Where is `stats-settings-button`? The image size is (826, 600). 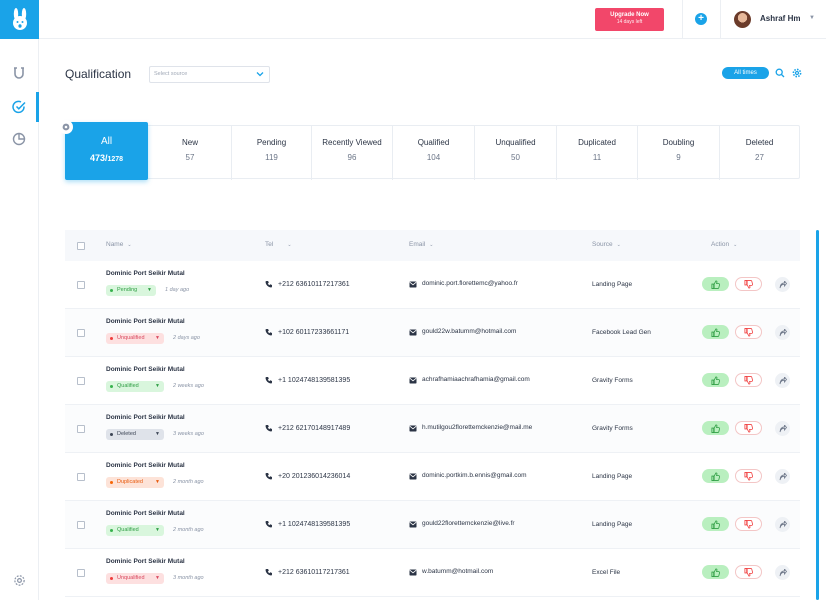 stats-settings-button is located at coordinates (66, 127).